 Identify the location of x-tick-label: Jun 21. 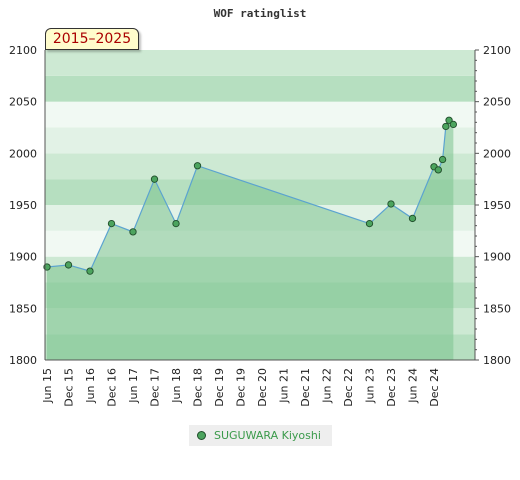
(284, 386).